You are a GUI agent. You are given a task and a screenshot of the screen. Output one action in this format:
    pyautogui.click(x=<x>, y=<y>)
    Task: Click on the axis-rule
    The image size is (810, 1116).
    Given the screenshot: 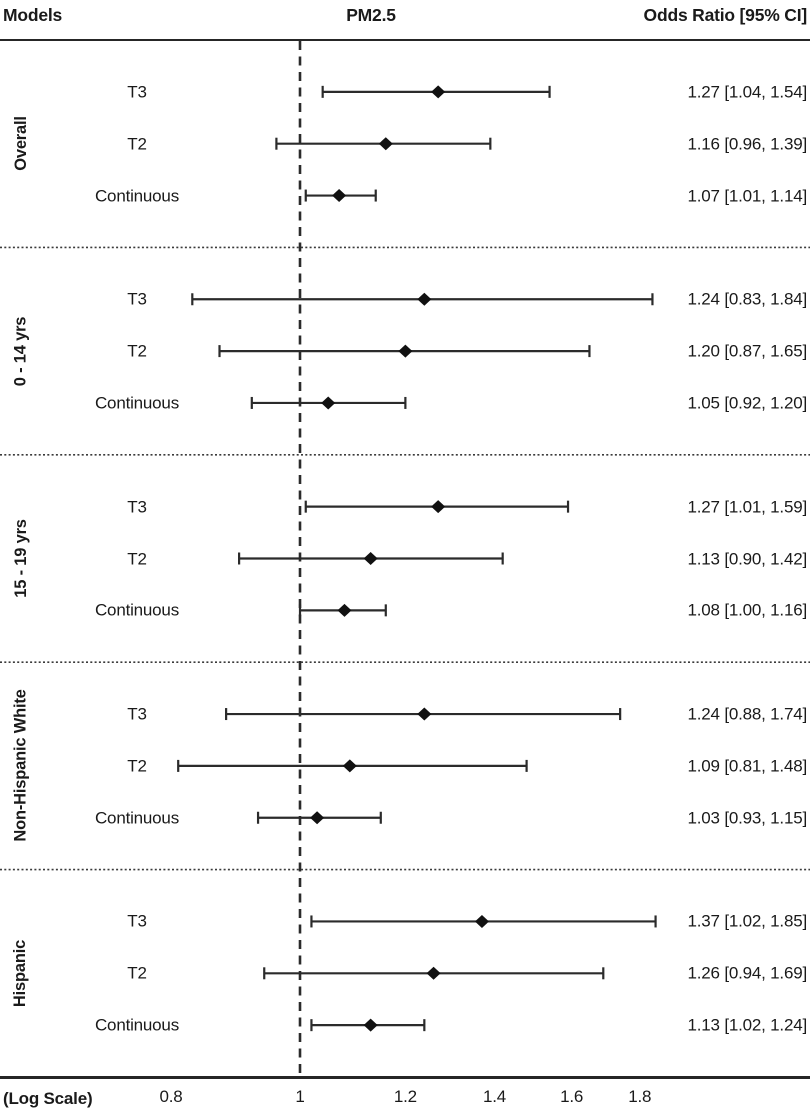 What is the action you would take?
    pyautogui.click(x=405, y=1077)
    